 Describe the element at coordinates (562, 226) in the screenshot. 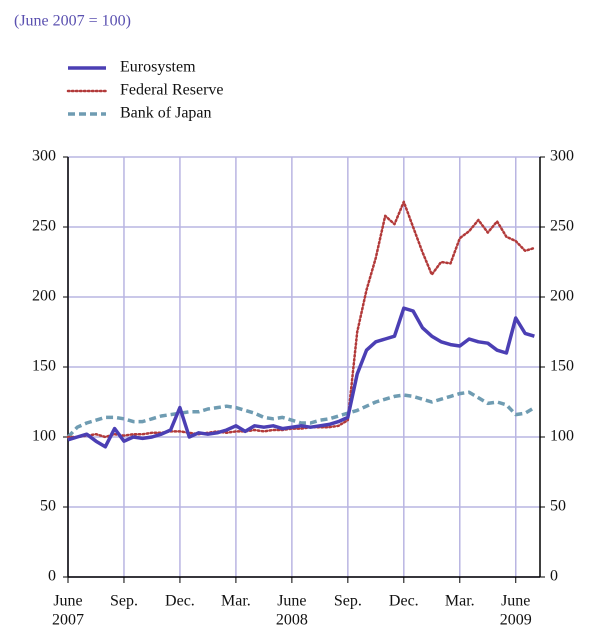

I see `y2-tick-label: 250` at that location.